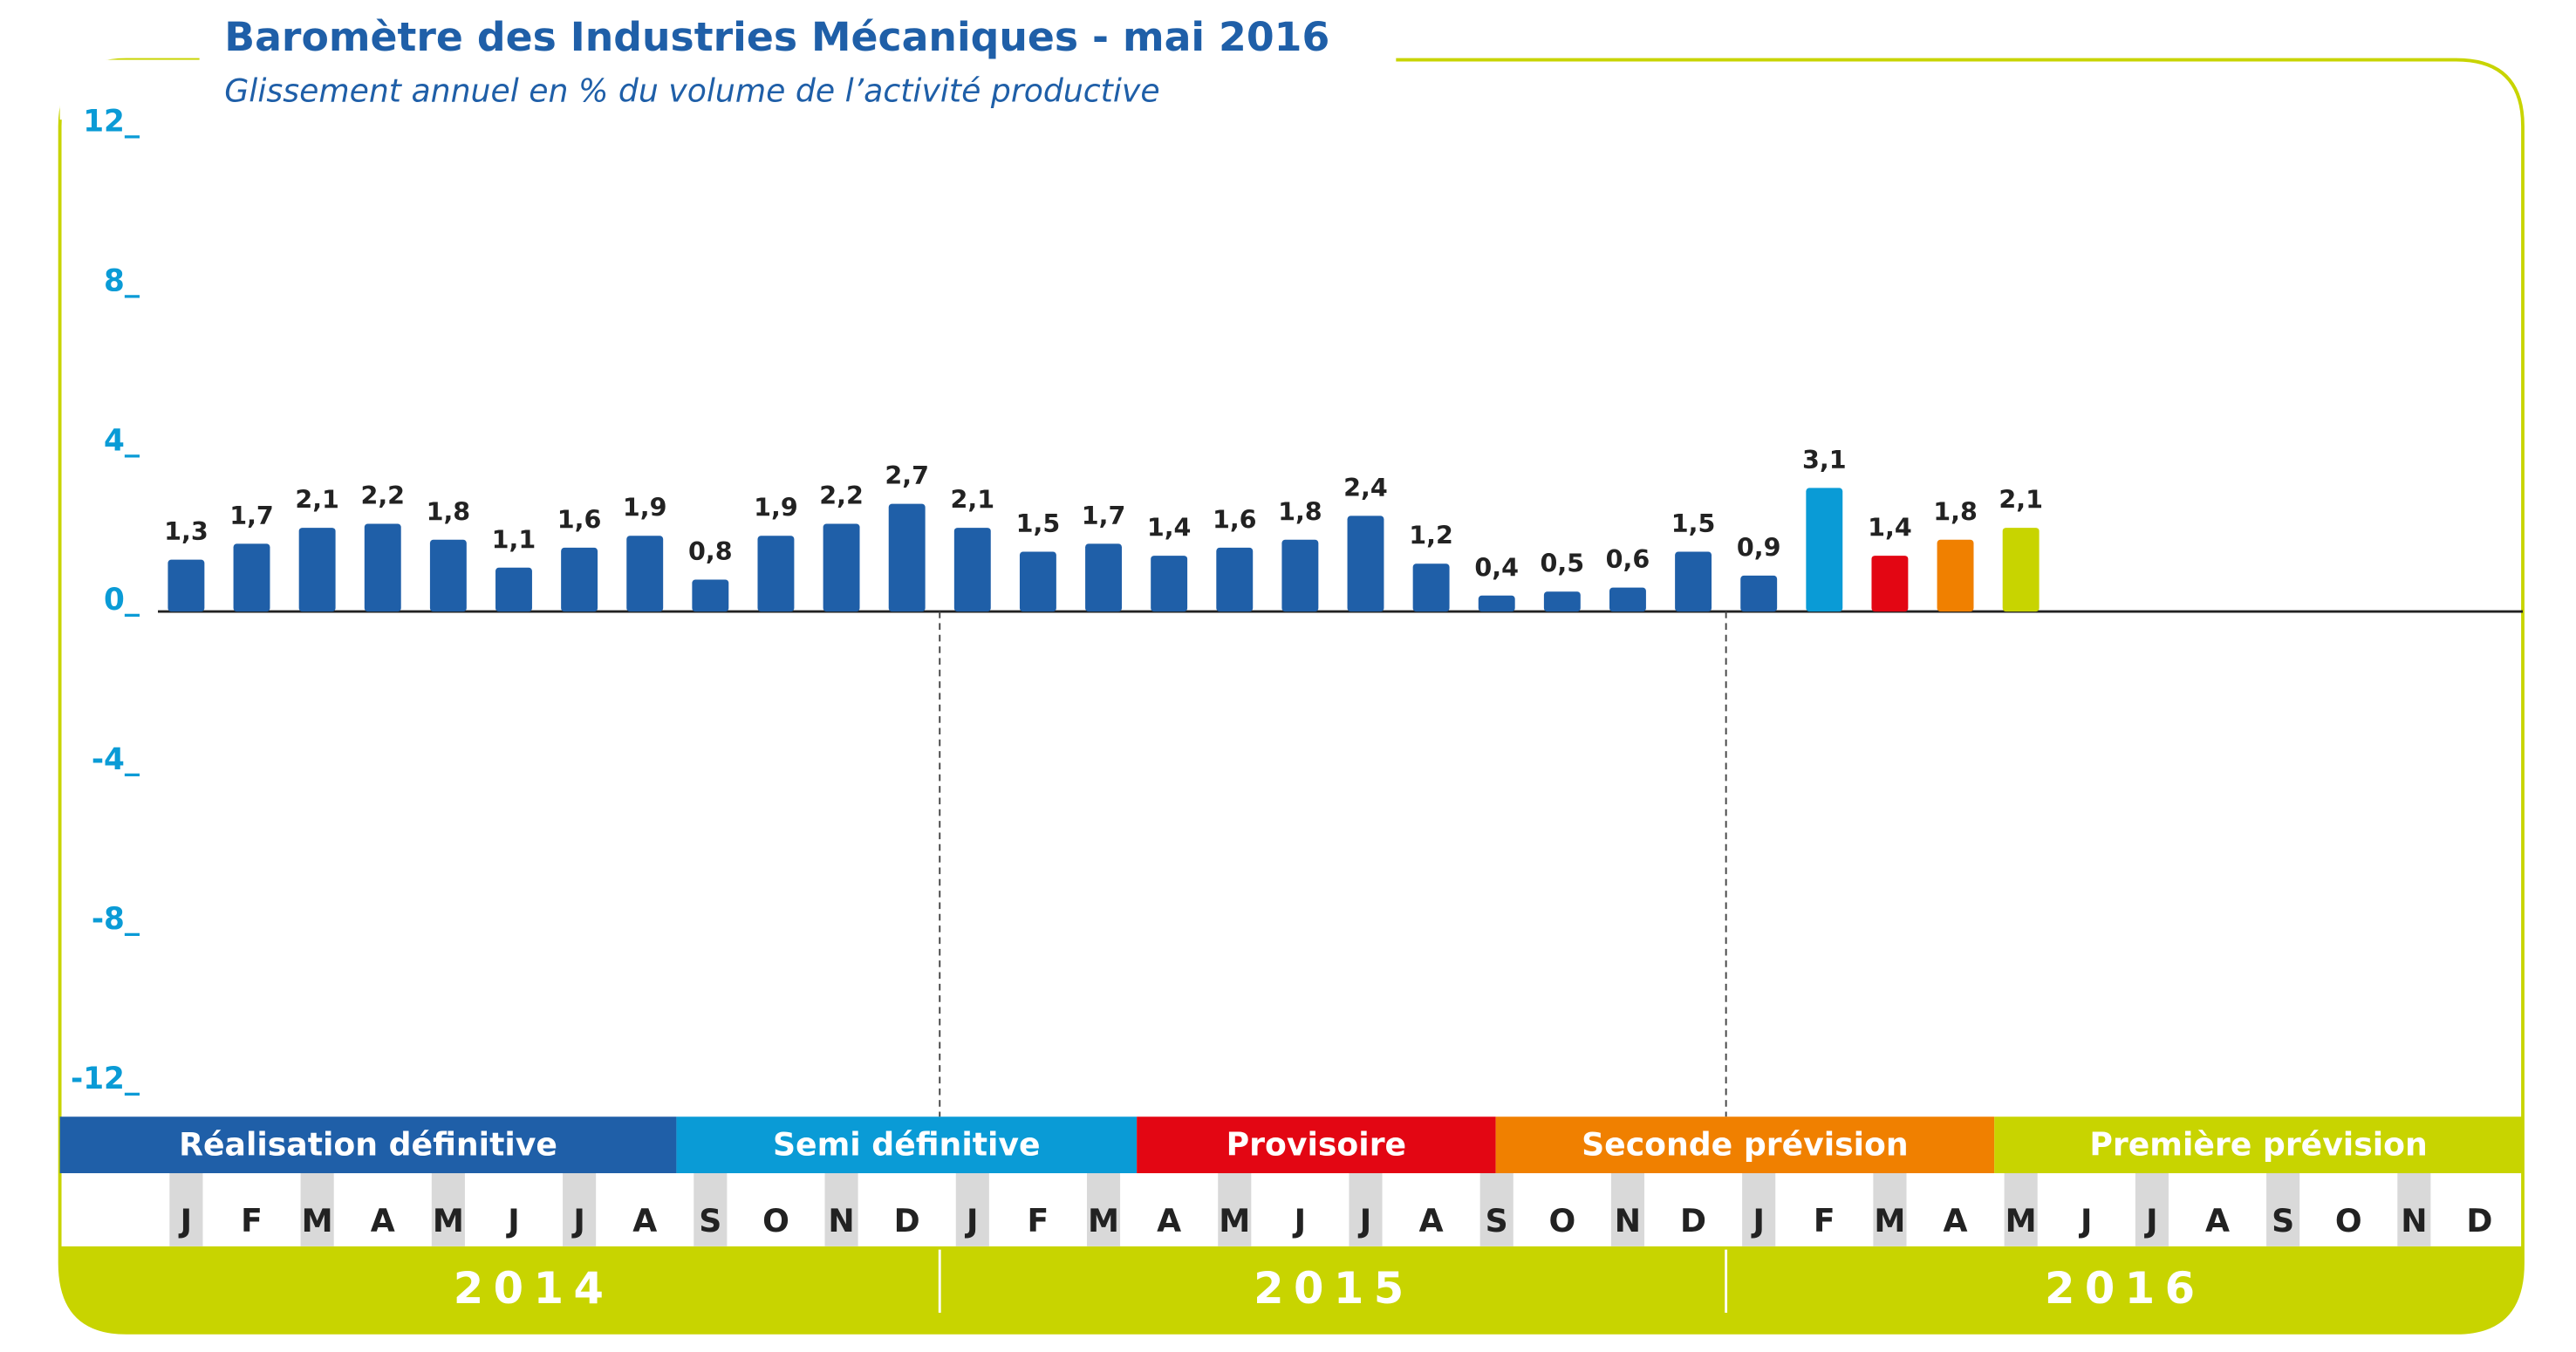 The width and height of the screenshot is (2576, 1352). Describe the element at coordinates (1759, 547) in the screenshot. I see `data-label: 0,9` at that location.